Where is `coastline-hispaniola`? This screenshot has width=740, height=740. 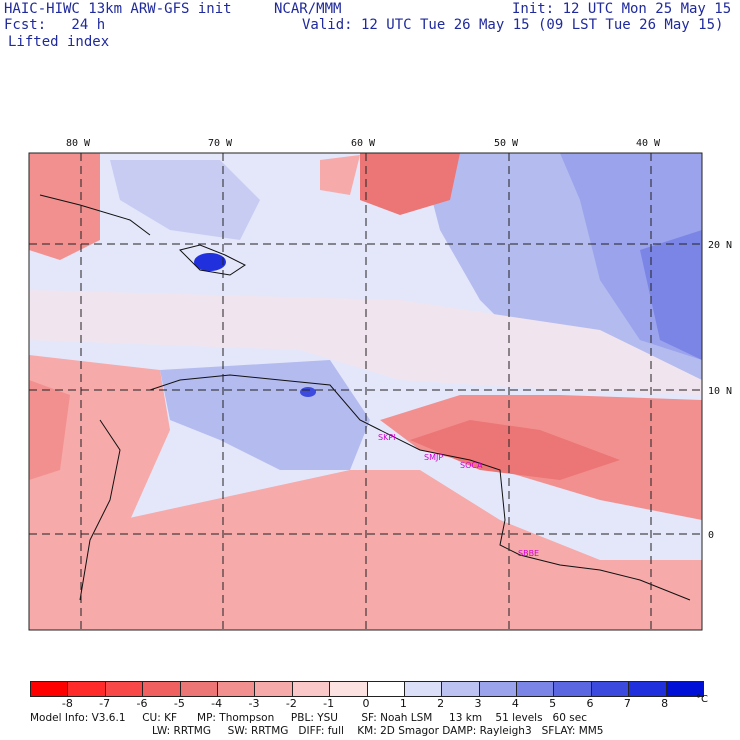
coastline-hispaniola is located at coordinates (212, 260).